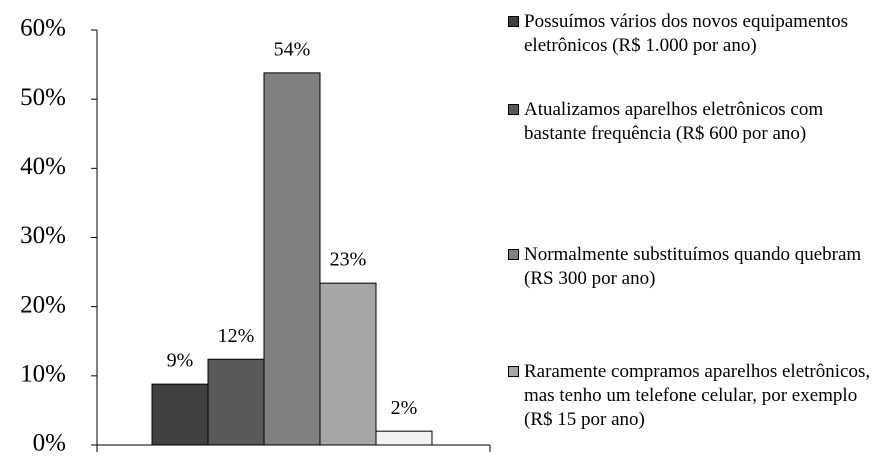 The height and width of the screenshot is (461, 874). I want to click on value-label: 12%, so click(236, 336).